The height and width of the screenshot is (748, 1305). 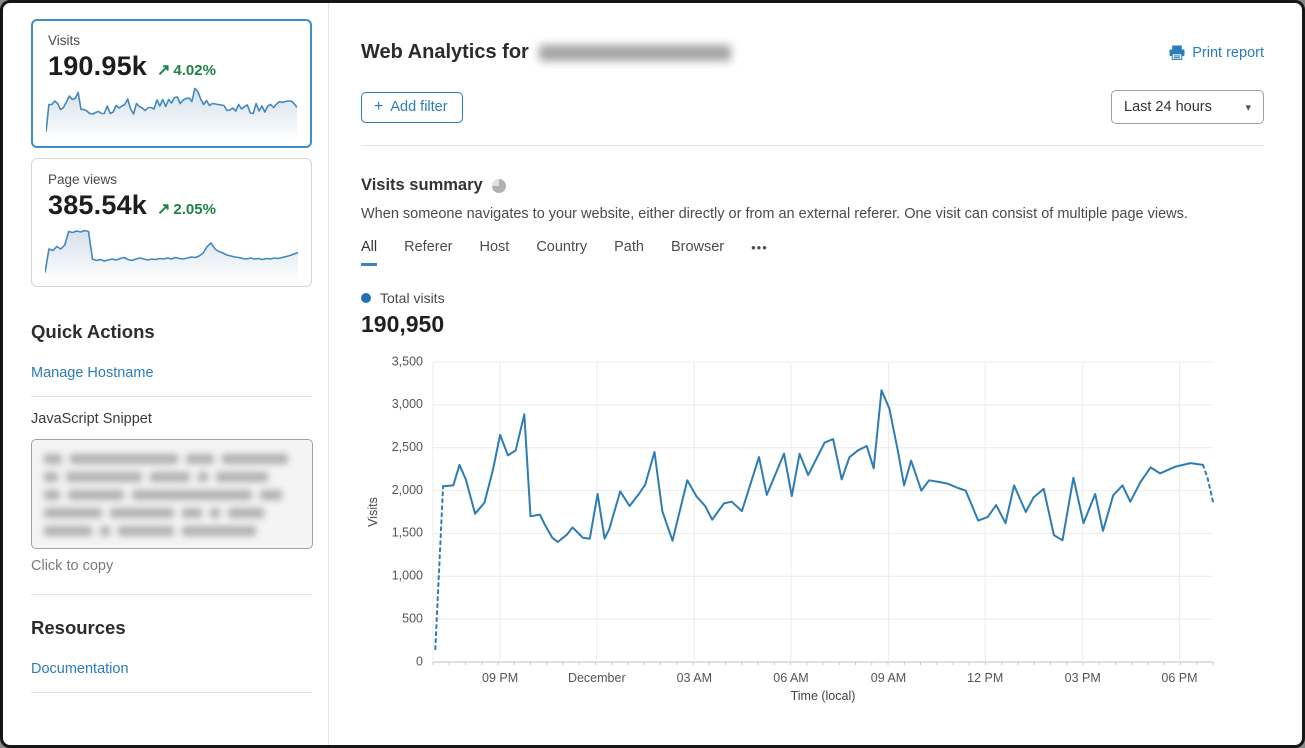 I want to click on redacted-code, so click(x=172, y=495).